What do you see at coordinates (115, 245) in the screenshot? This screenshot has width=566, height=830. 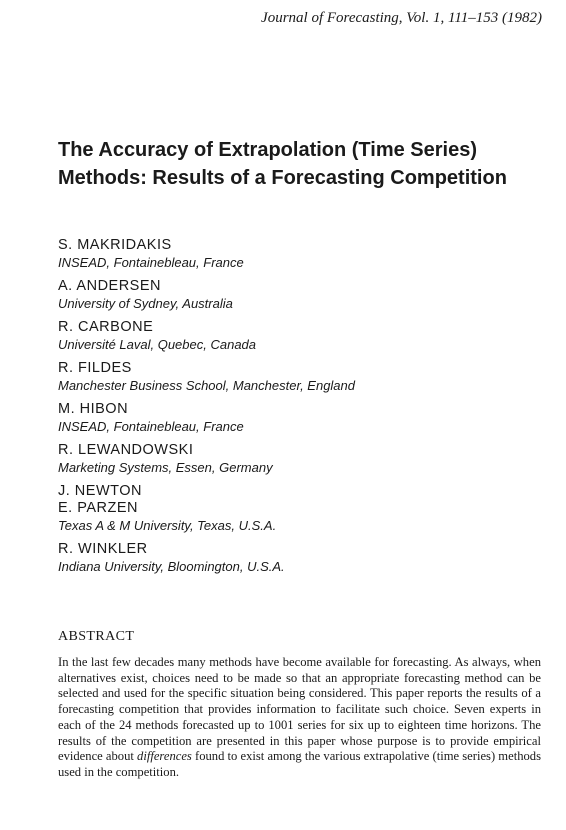 I see `author-name: S. MAKRIDAKIS` at bounding box center [115, 245].